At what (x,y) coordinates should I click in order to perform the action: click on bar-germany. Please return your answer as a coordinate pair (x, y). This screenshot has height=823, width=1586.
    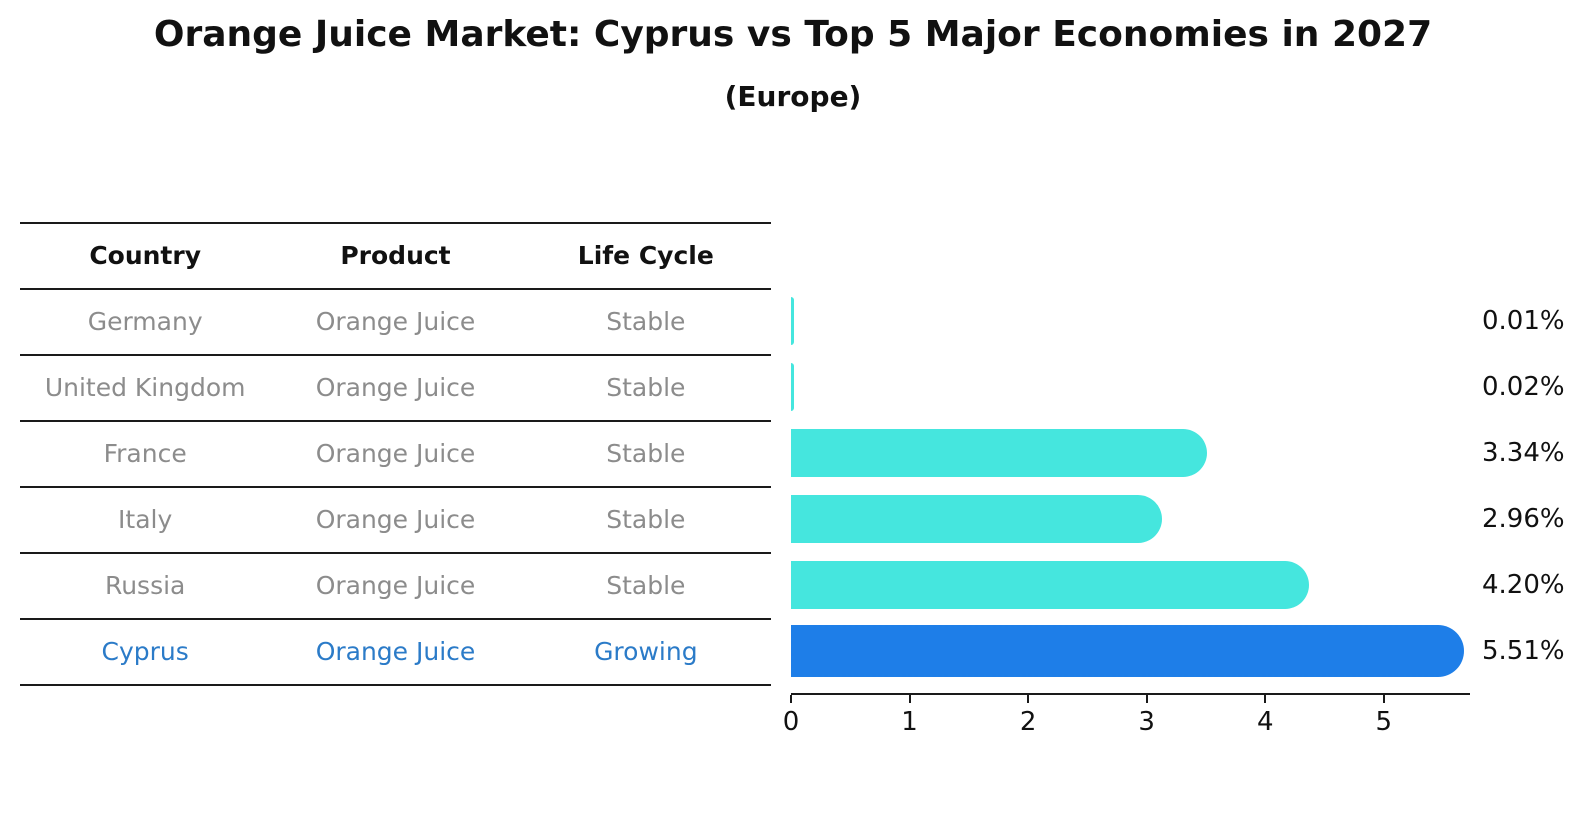
    Looking at the image, I should click on (792, 321).